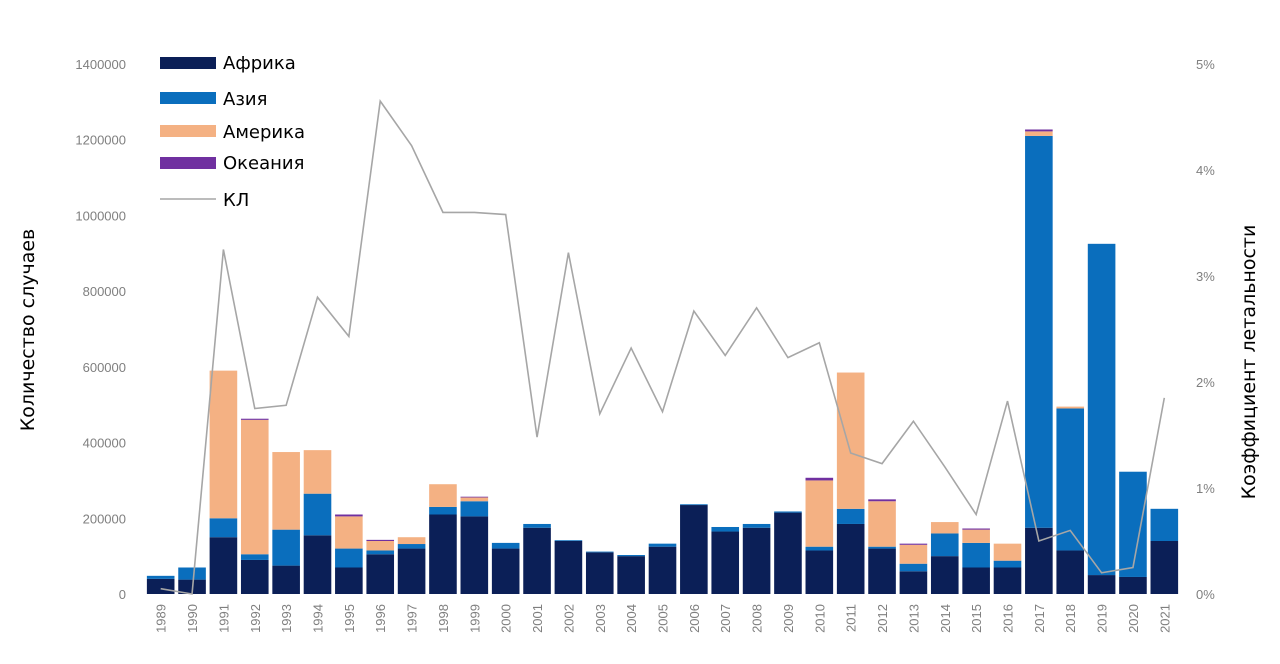  What do you see at coordinates (913, 554) in the screenshot?
I see `bar-america-2013` at bounding box center [913, 554].